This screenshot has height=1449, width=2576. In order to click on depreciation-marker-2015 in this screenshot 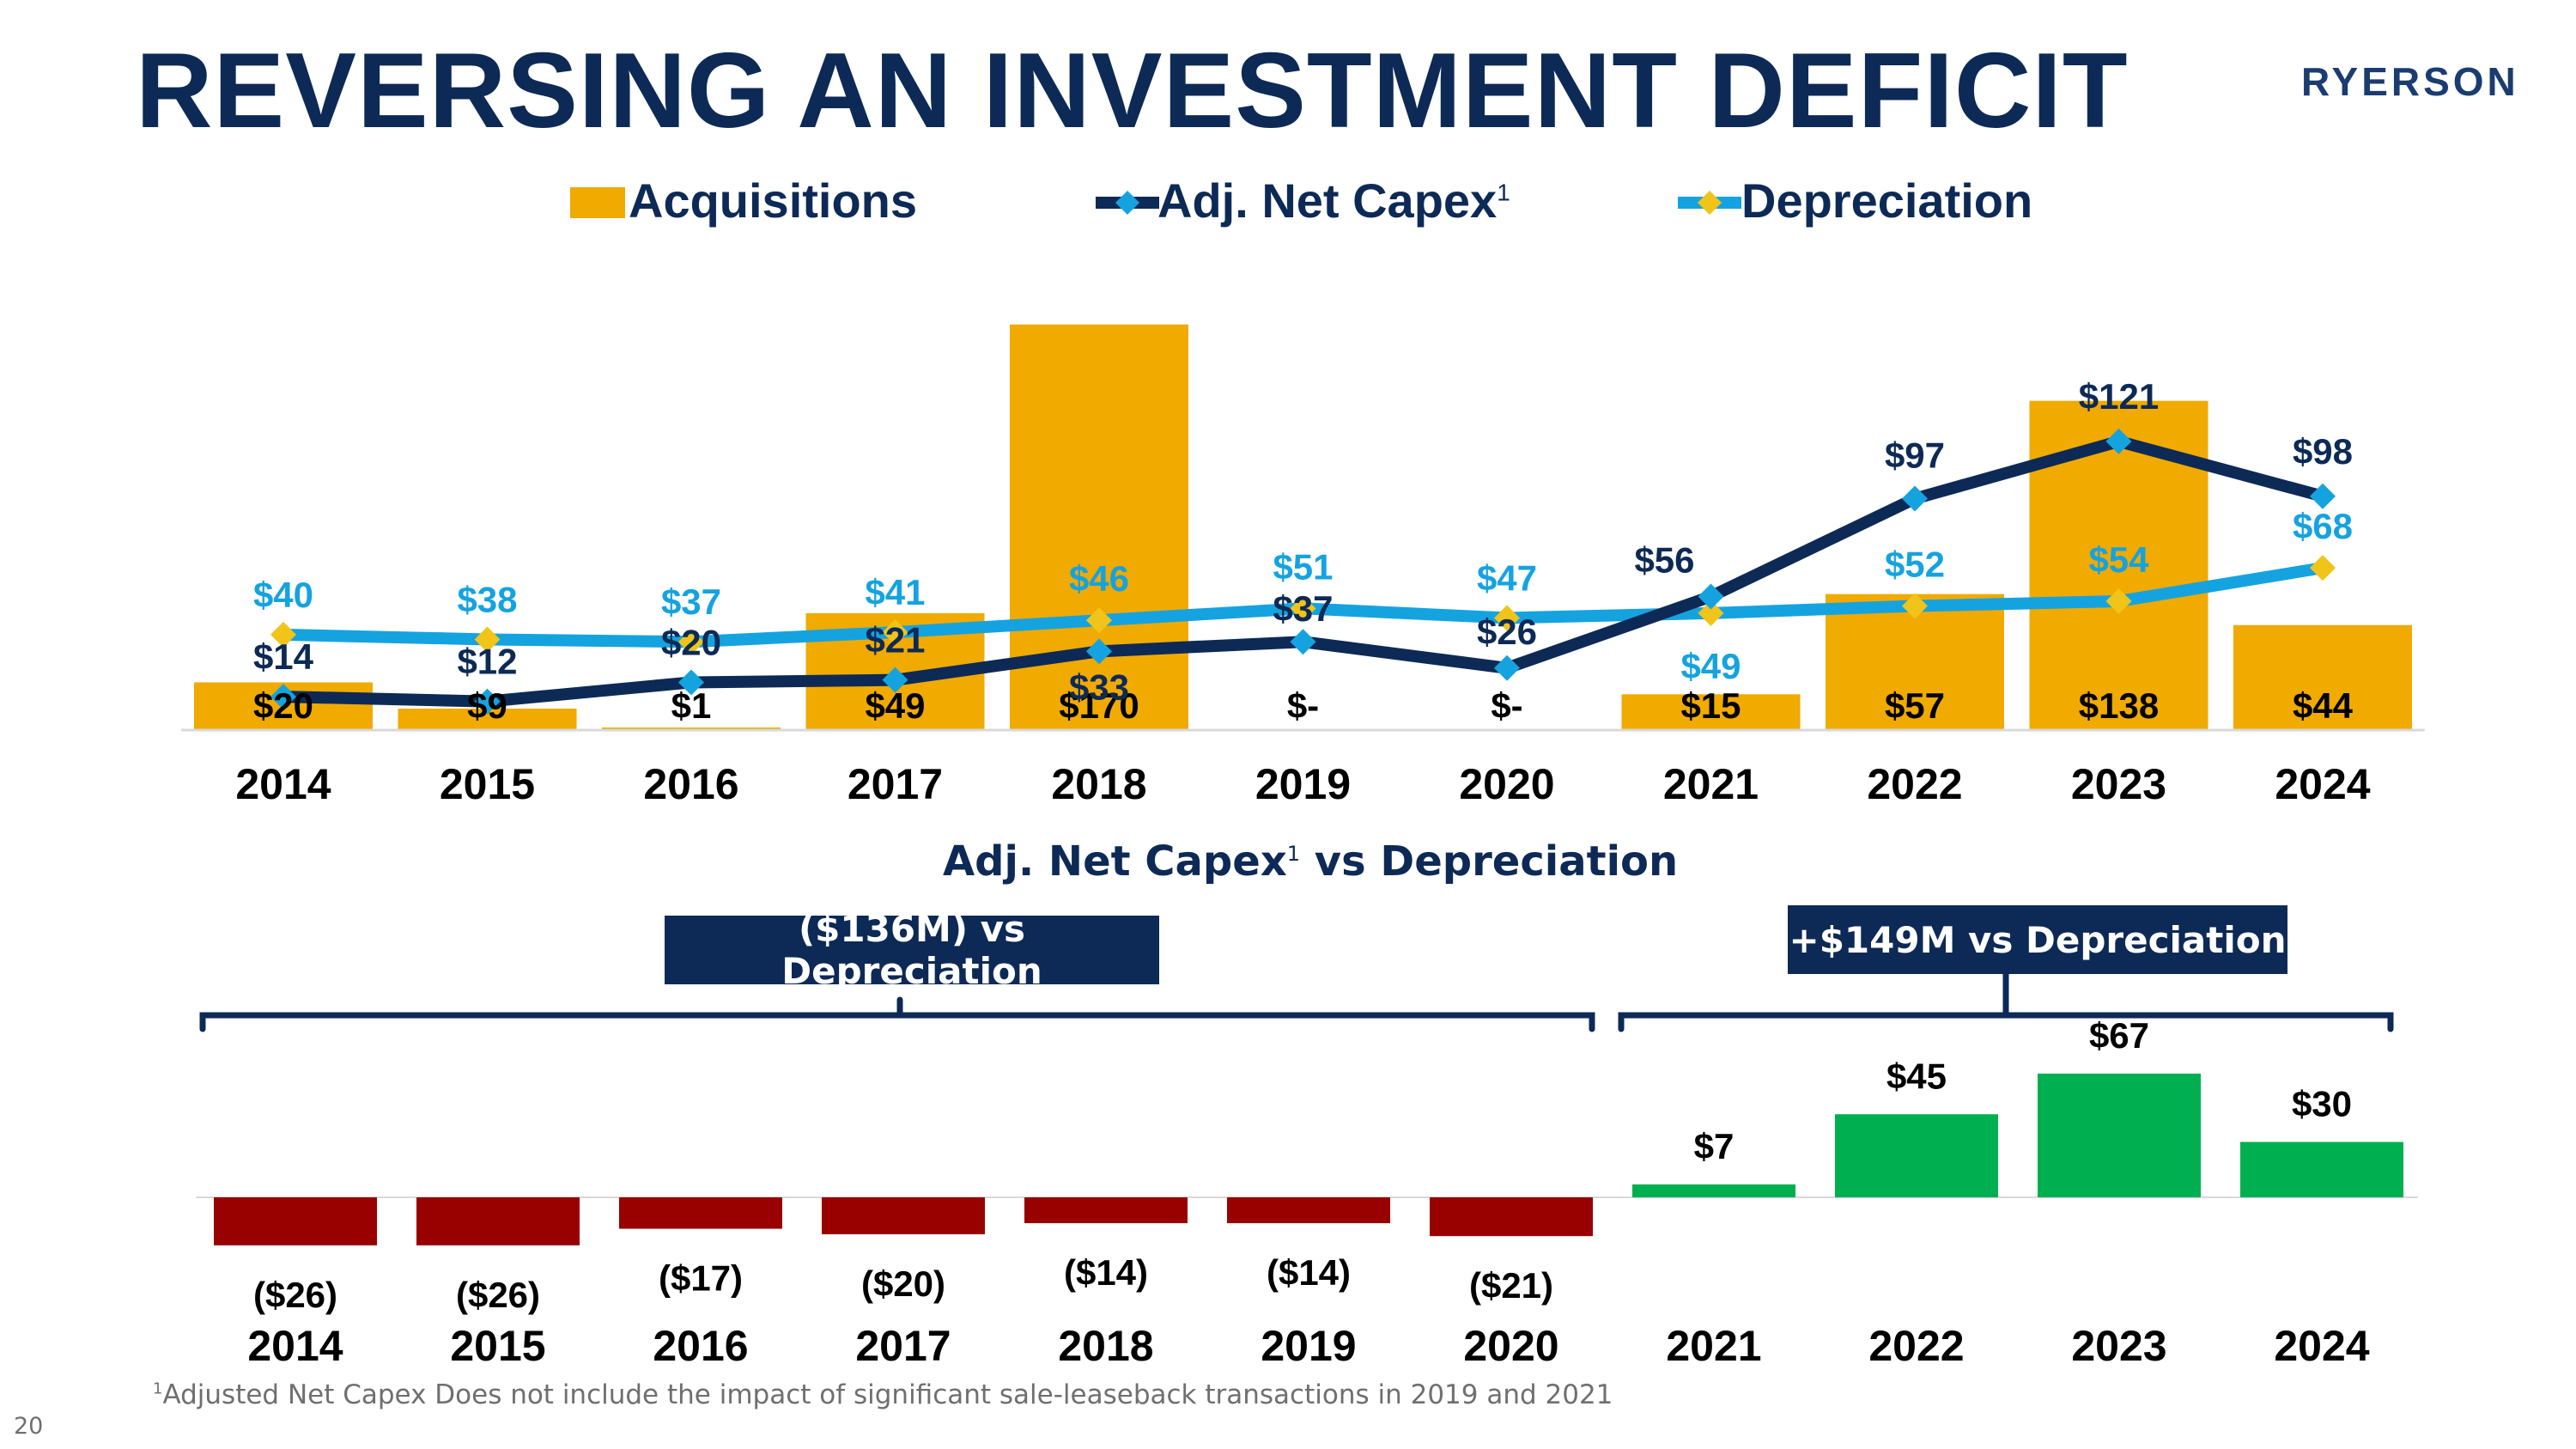, I will do `click(488, 639)`.